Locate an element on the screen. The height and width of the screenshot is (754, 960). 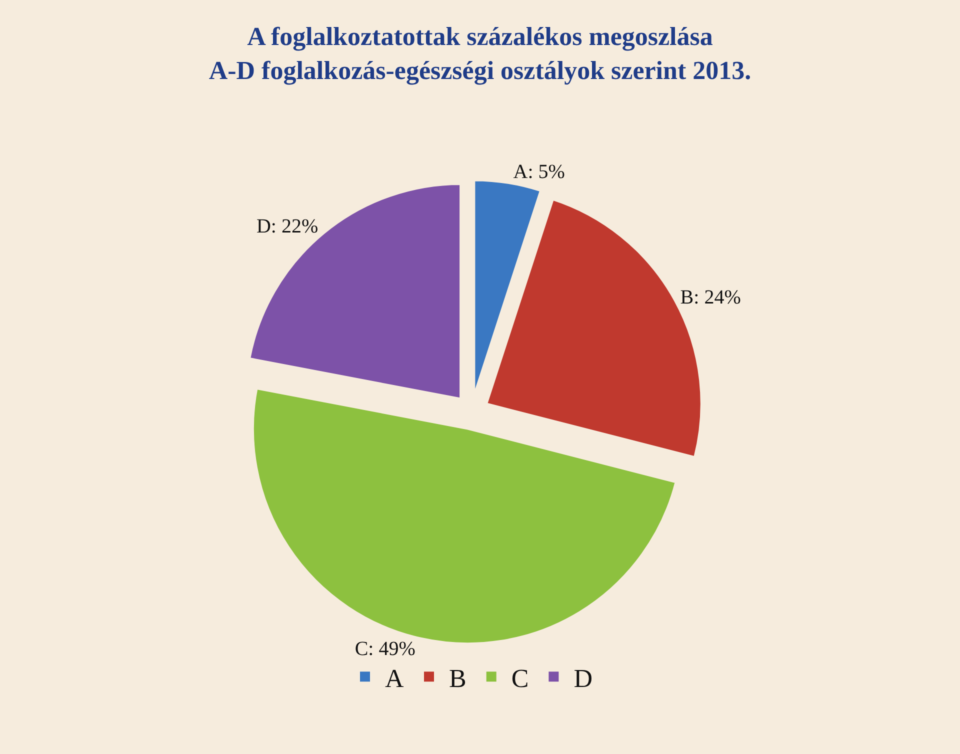
data-label: D: 22% is located at coordinates (287, 227).